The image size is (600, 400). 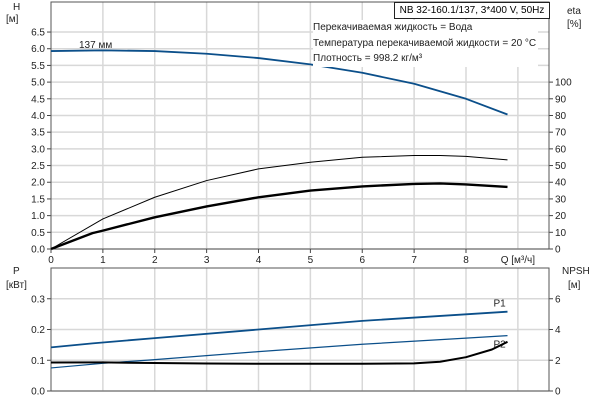 What do you see at coordinates (38, 199) in the screenshot?
I see `y-tick-label: 1.5` at bounding box center [38, 199].